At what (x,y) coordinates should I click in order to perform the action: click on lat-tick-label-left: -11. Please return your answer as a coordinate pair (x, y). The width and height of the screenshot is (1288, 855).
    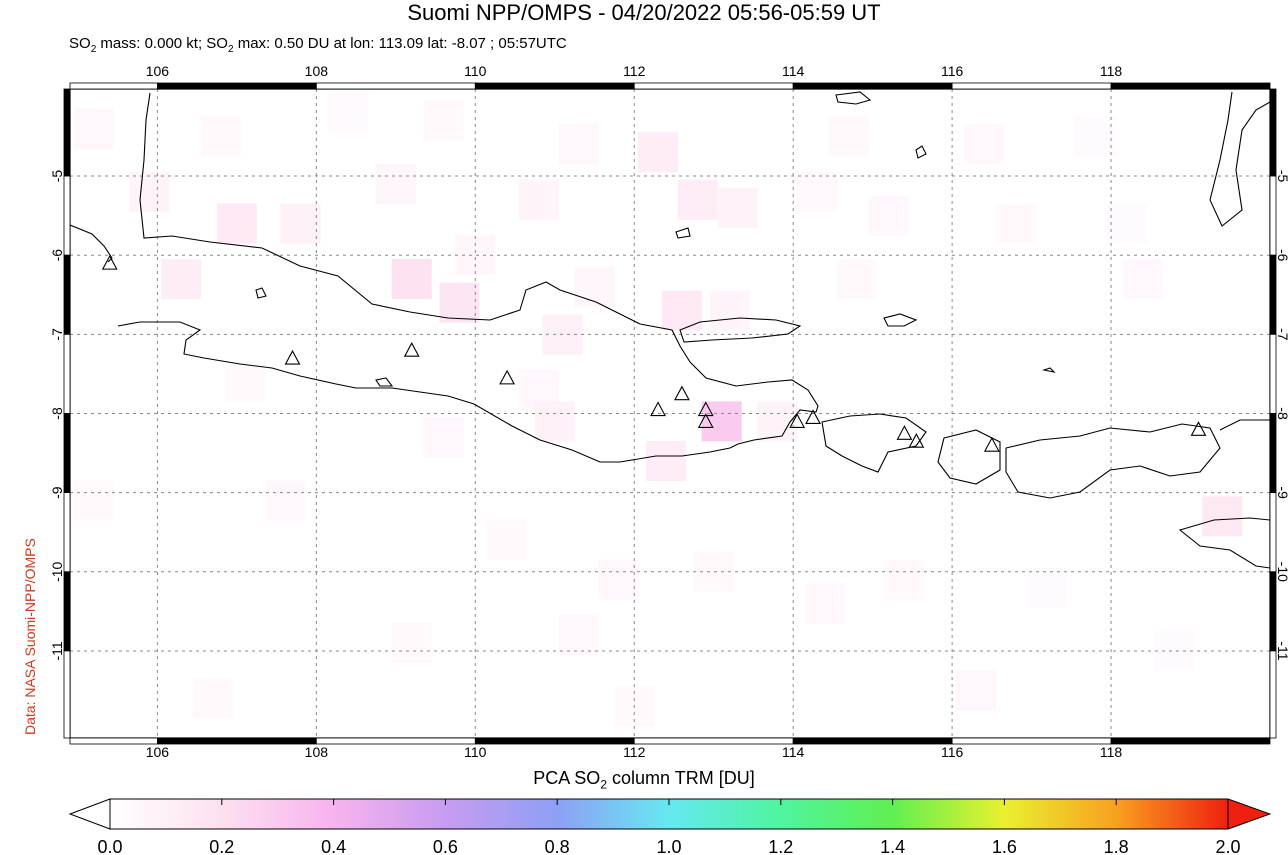
    Looking at the image, I should click on (57, 650).